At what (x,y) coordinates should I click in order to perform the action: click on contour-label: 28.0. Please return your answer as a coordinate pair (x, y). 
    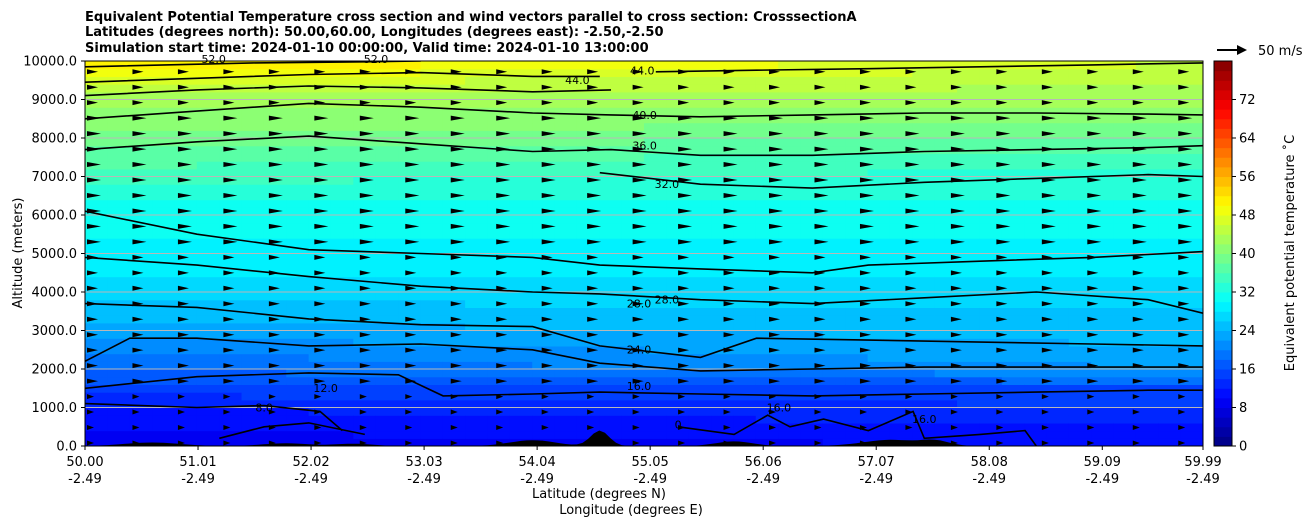
    Looking at the image, I should click on (667, 300).